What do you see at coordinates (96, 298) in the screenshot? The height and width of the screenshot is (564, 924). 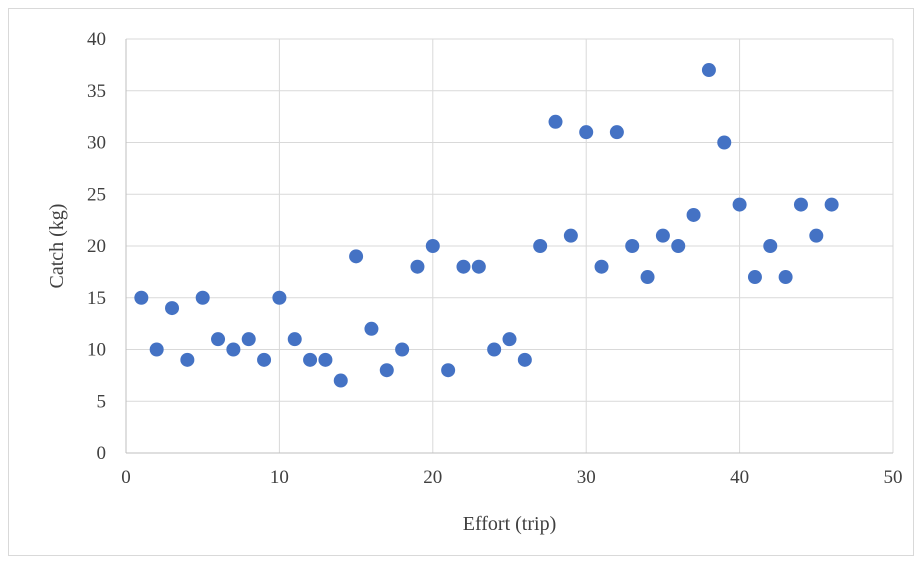 I see `y-tick-label: 15` at bounding box center [96, 298].